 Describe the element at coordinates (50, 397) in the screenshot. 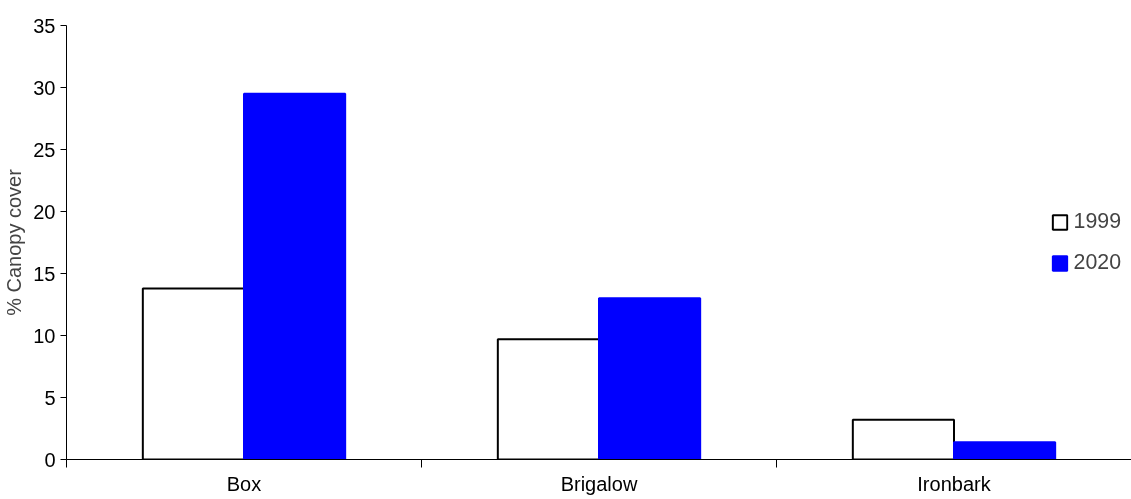

I see `y-tick-label: 5` at that location.